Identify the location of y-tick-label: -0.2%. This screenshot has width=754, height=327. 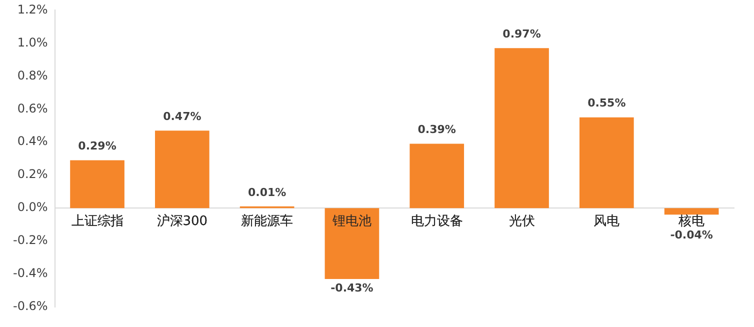
(30, 240).